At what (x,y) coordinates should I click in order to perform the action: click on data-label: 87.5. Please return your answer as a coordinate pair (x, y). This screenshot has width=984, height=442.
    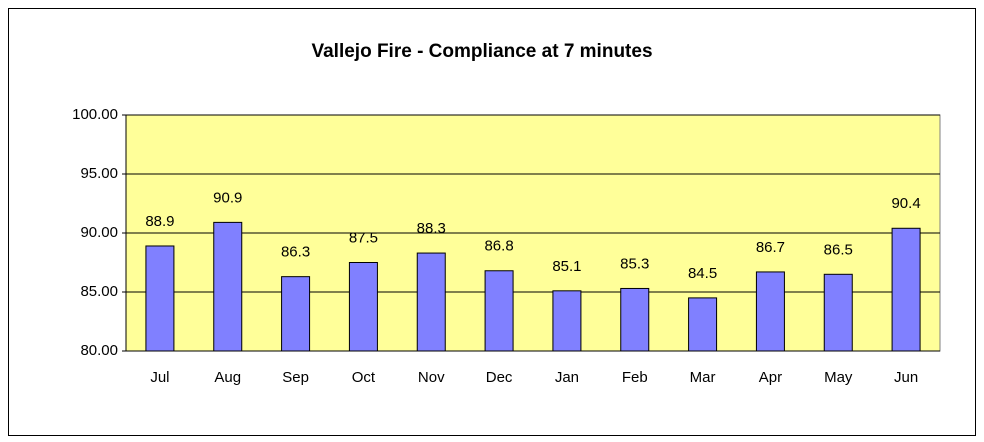
    Looking at the image, I should click on (363, 237).